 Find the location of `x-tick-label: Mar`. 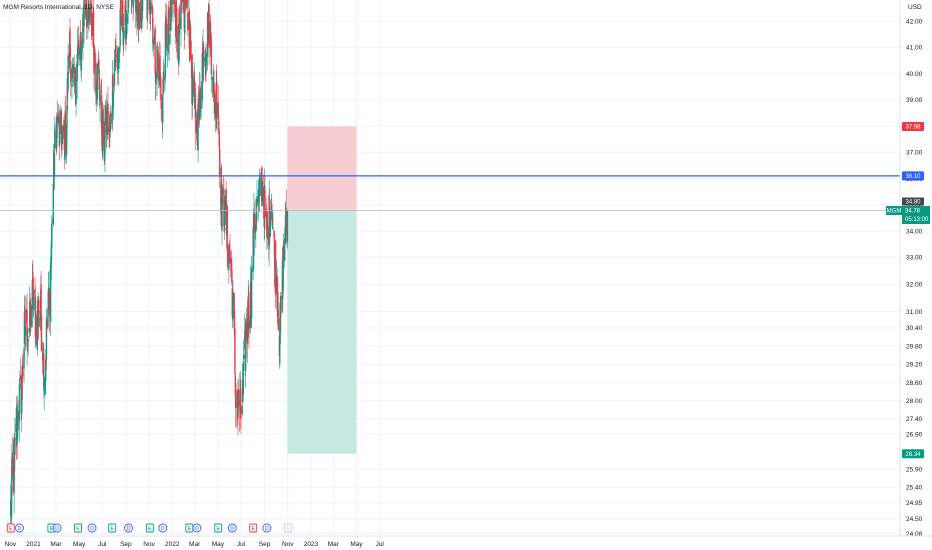

x-tick-label: Mar is located at coordinates (334, 544).